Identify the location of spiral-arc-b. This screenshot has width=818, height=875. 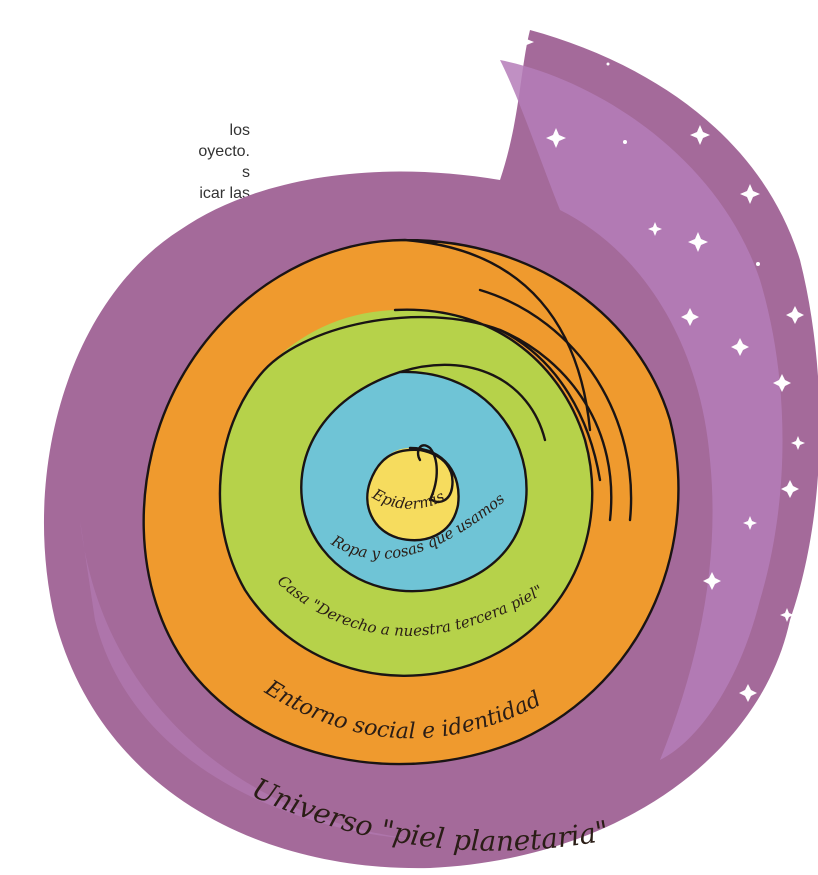
(555, 405).